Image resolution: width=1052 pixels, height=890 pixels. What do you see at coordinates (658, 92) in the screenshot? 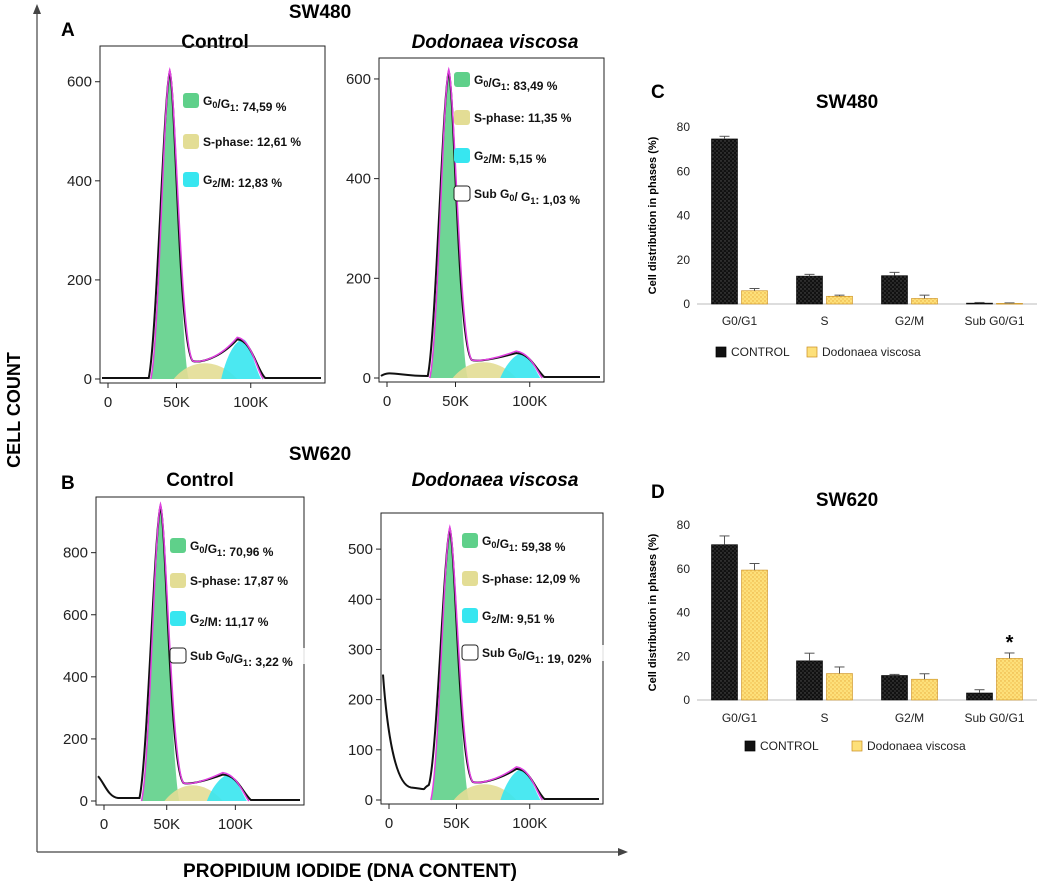
I see `panel-label-c: C` at bounding box center [658, 92].